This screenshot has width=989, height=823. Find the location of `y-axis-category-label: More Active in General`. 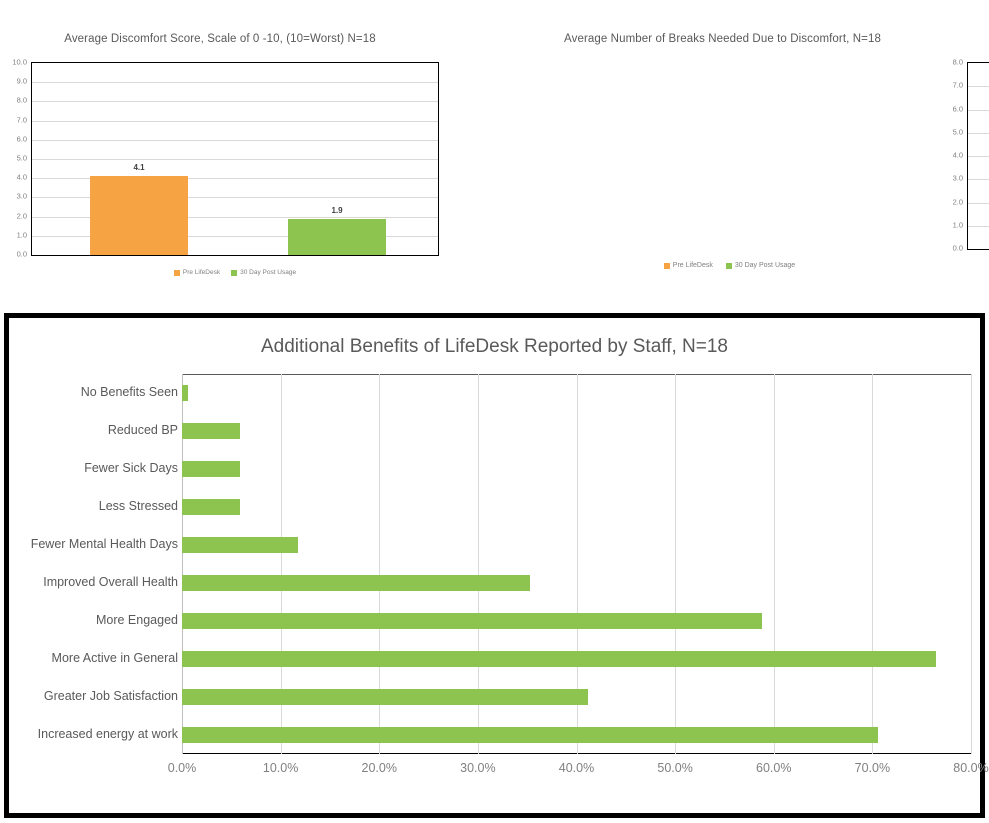

y-axis-category-label: More Active in General is located at coordinates (114, 658).